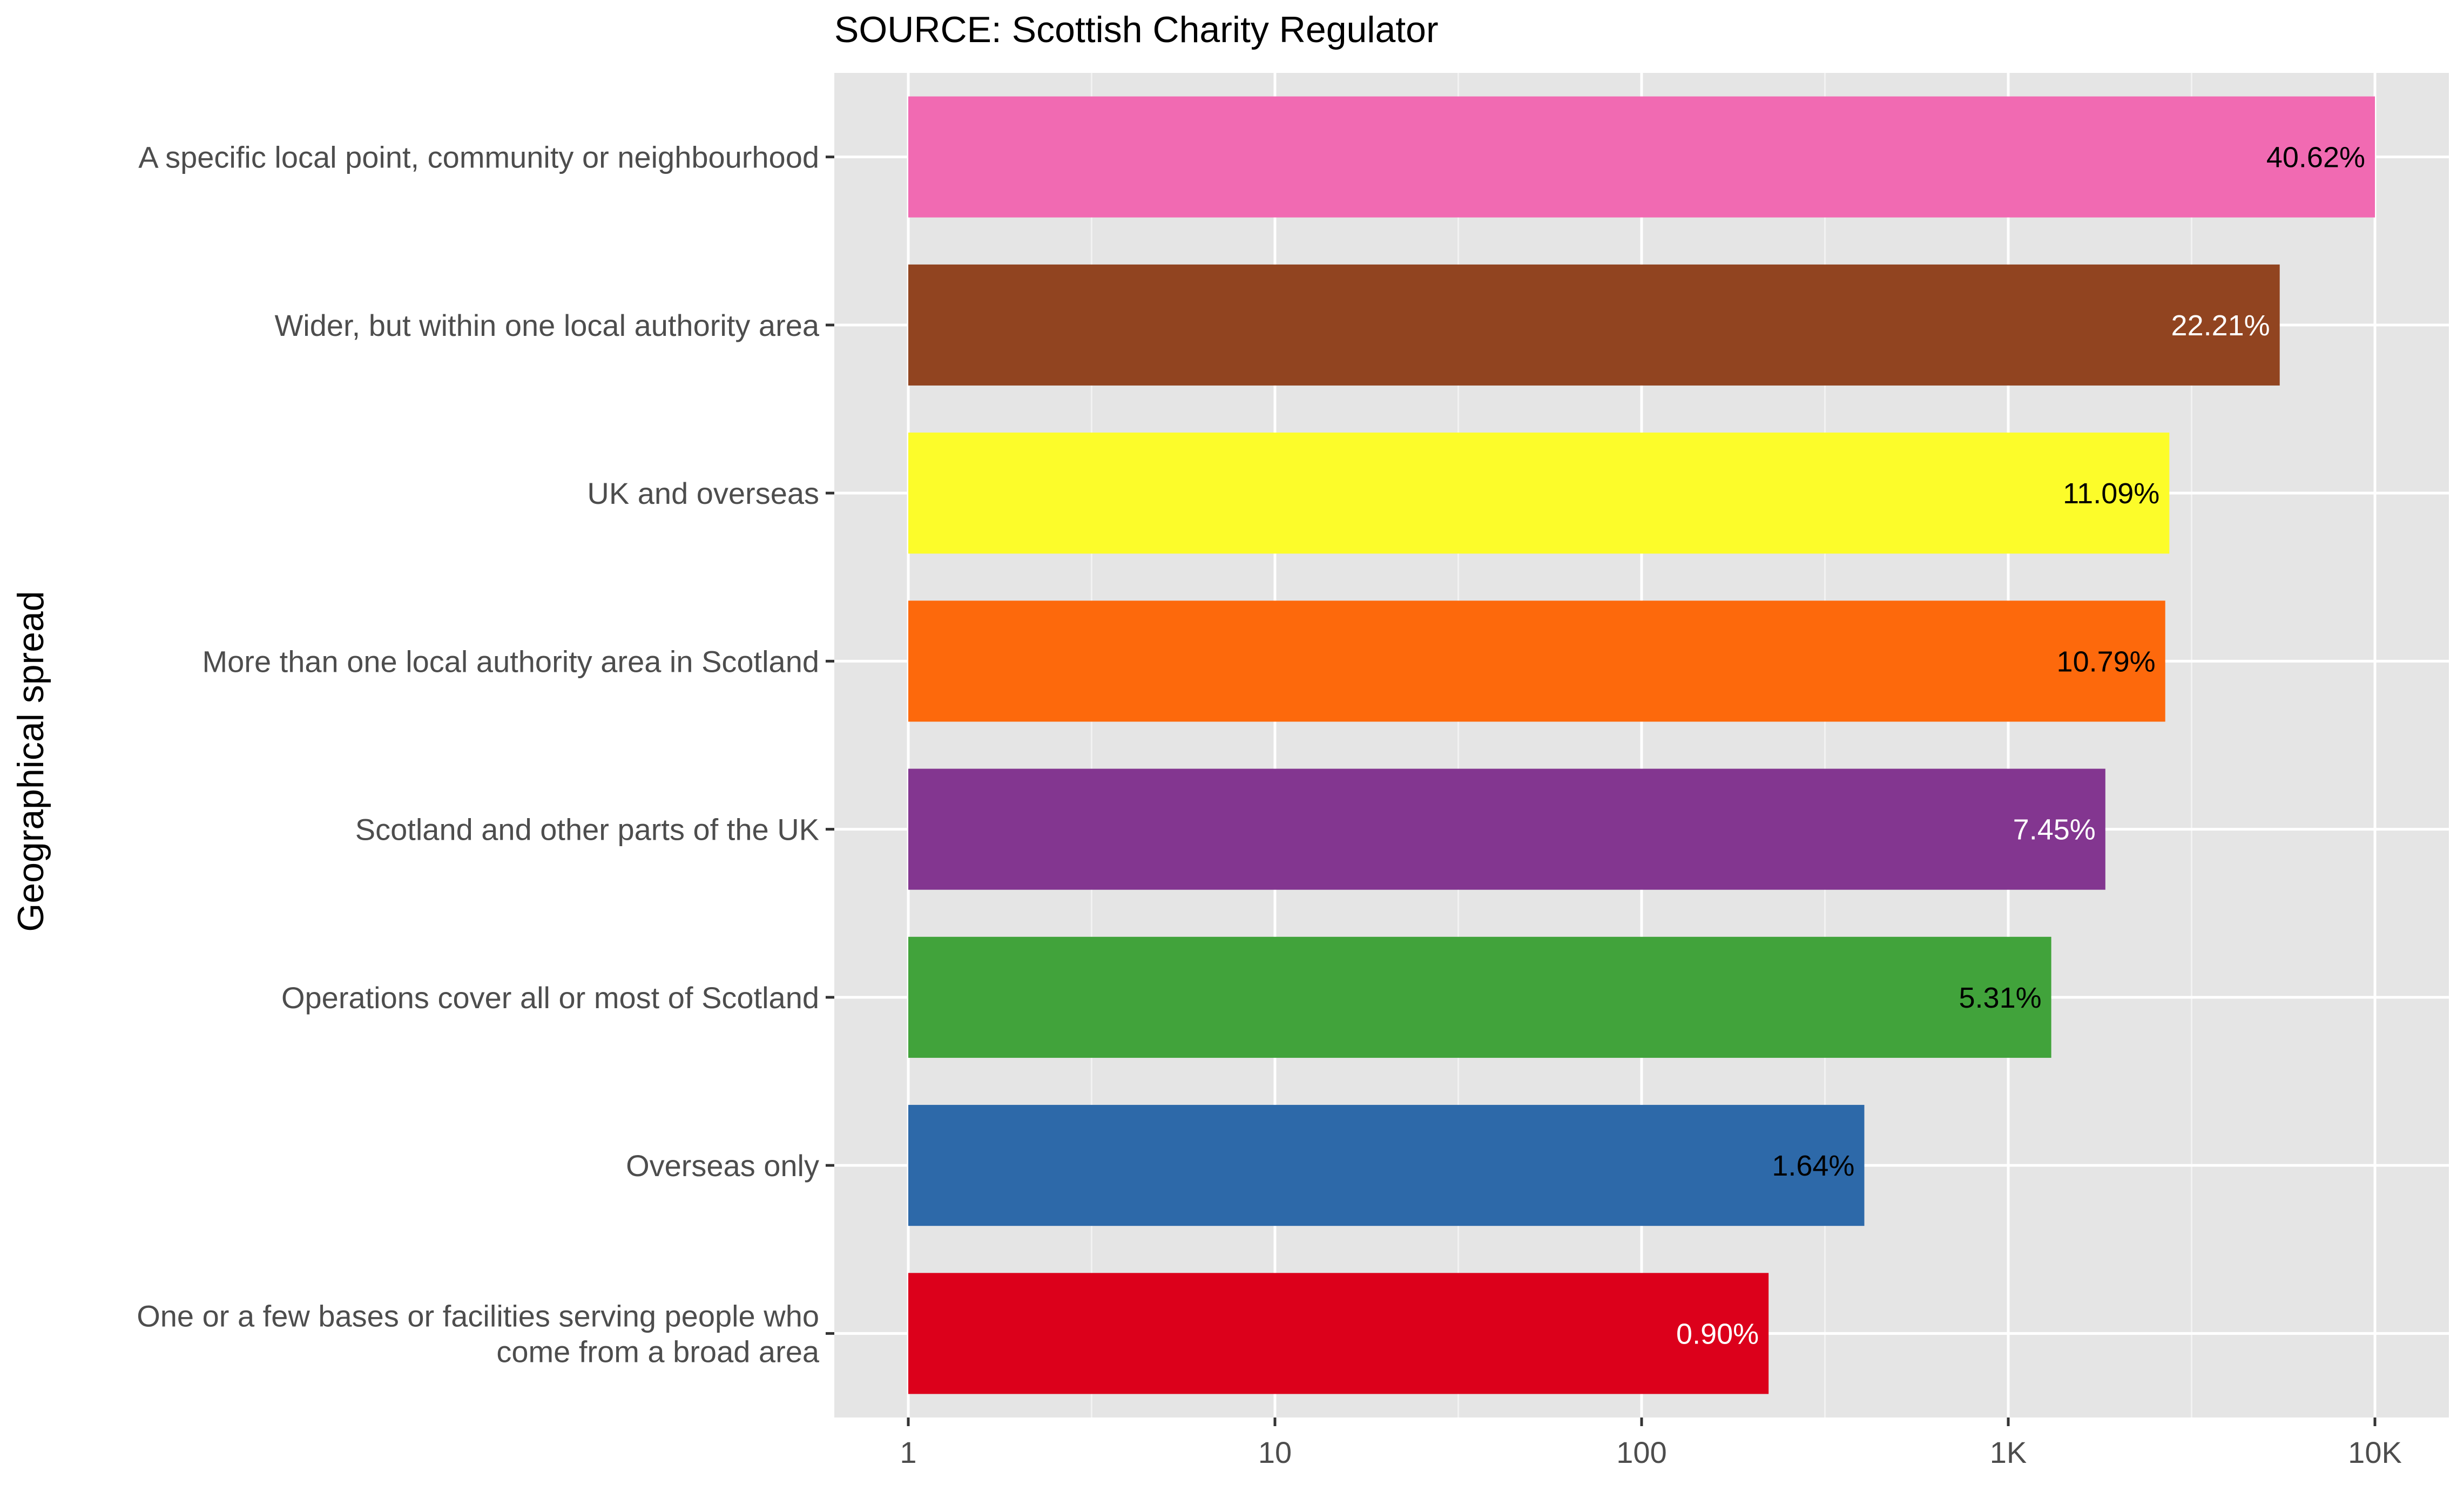 This screenshot has height=1512, width=2457. I want to click on category-label: Operations cover all or most of Scotland, so click(550, 998).